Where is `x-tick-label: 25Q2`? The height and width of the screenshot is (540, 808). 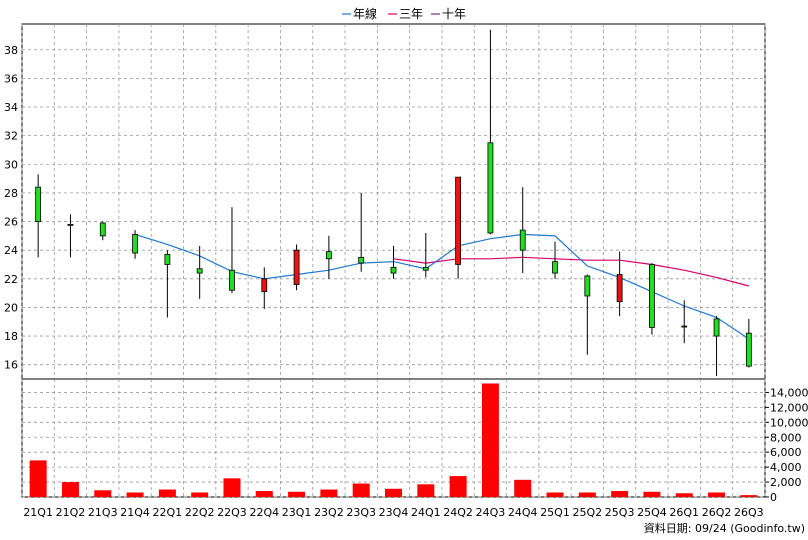 x-tick-label: 25Q2 is located at coordinates (587, 512).